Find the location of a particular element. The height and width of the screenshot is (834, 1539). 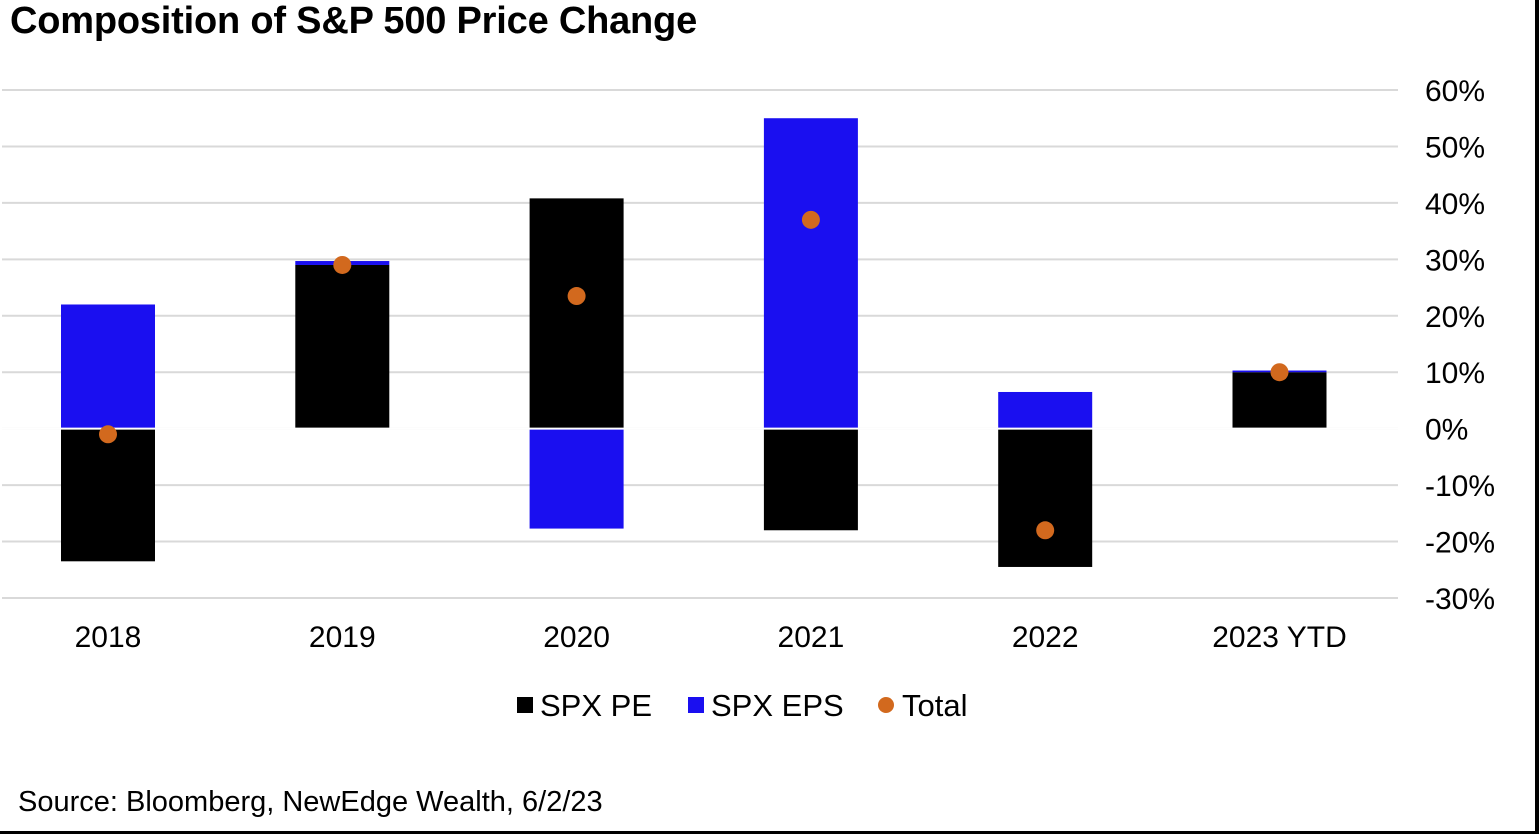

y-axis-ticks: -30% -20% -10% 0% 10% 20% 30% 40% 50% 60% is located at coordinates (1460, 345).